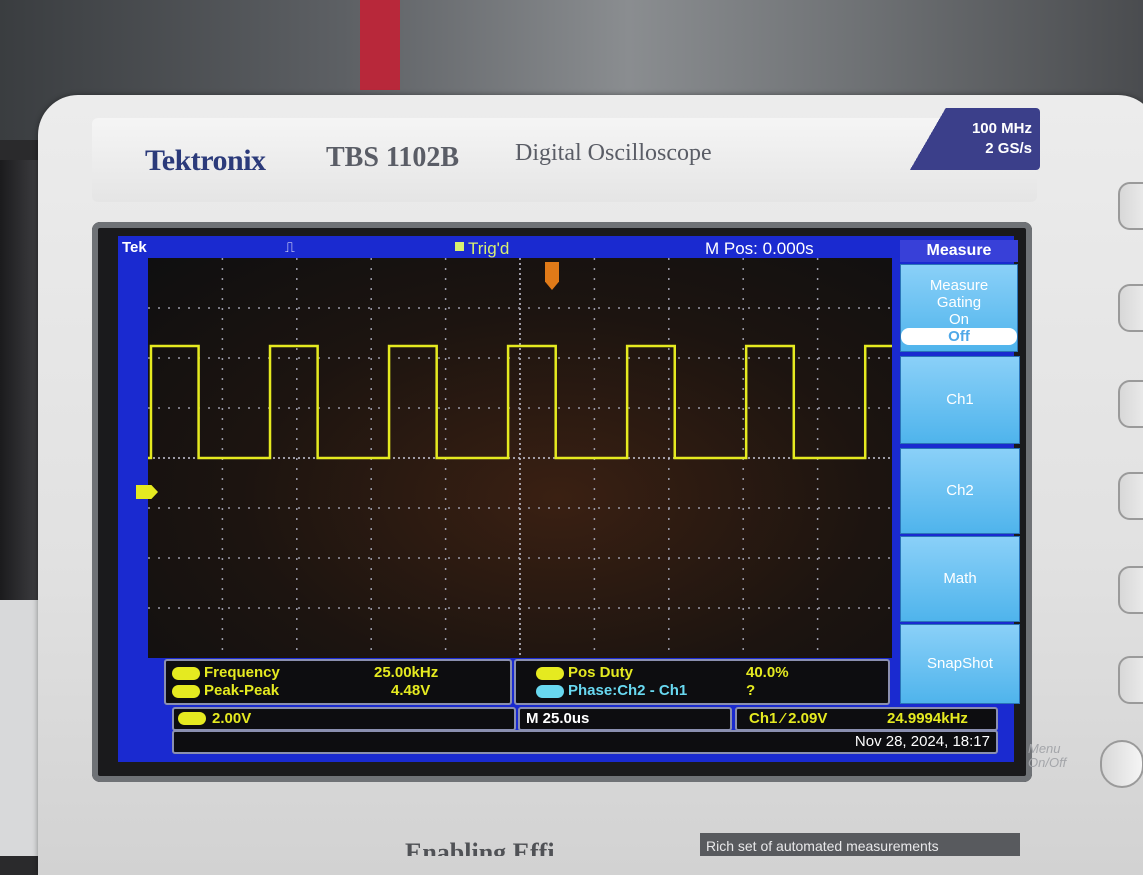 Image resolution: width=1143 pixels, height=875 pixels. I want to click on phase-measurement: Phase:Ch2 - Ch1, so click(611, 691).